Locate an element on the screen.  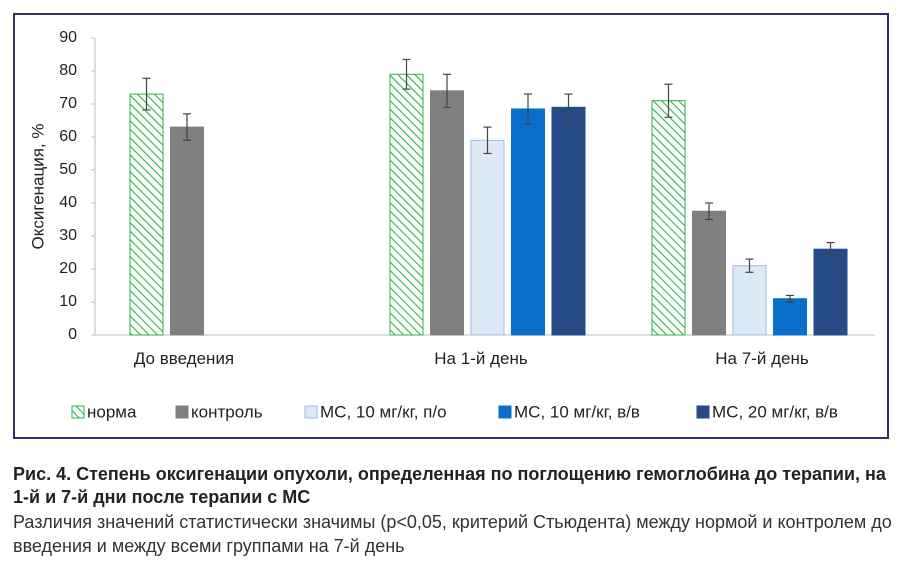
y-tick-label: 70 is located at coordinates (68, 103).